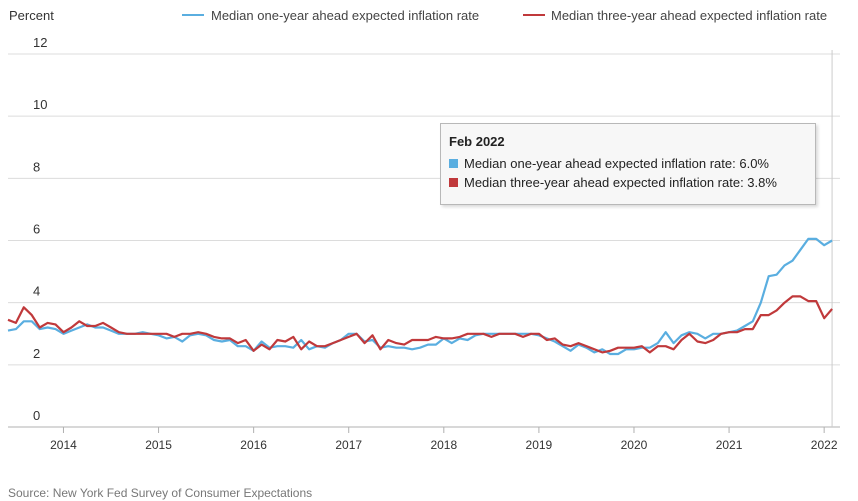 This screenshot has width=858, height=501. Describe the element at coordinates (158, 445) in the screenshot. I see `x-tick-label-2015: 2015` at that location.